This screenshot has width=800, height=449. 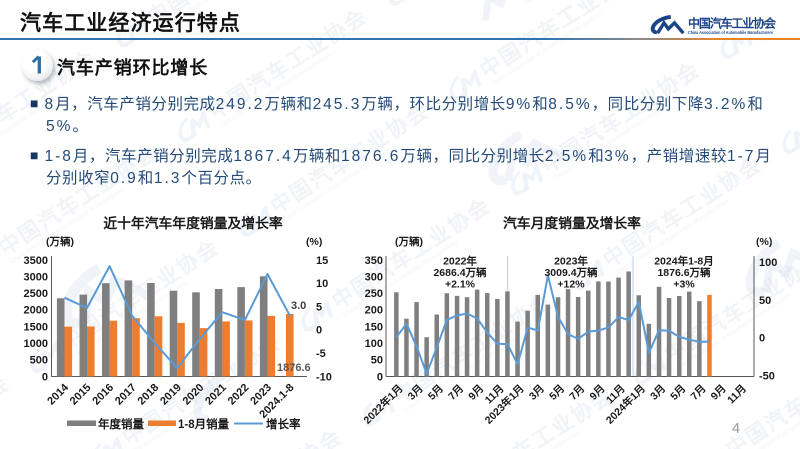 I want to click on svg-text: 200, so click(x=374, y=311).